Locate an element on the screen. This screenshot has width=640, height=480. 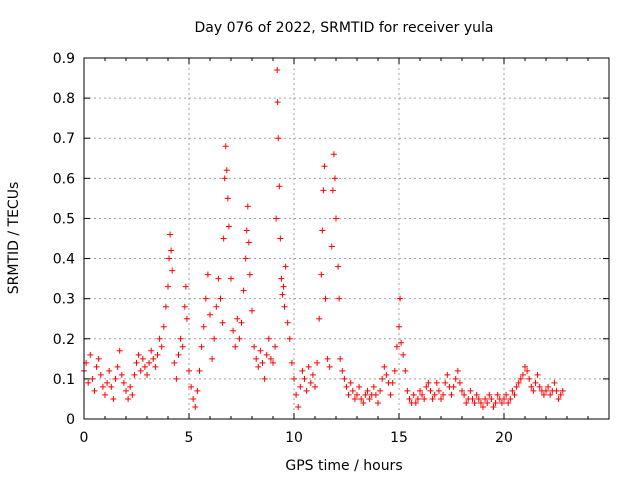
y-tick-label: 0.7 is located at coordinates (64, 139).